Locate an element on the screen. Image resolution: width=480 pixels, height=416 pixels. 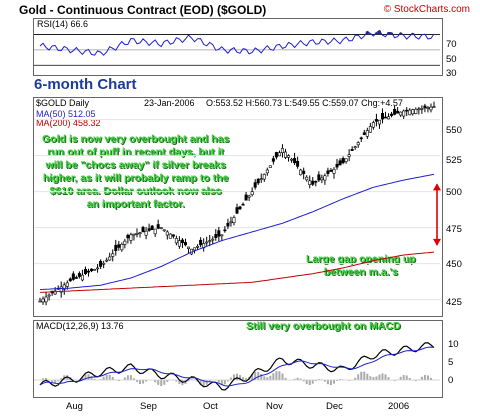
chart-credit: © StockCharts.com is located at coordinates (427, 9).